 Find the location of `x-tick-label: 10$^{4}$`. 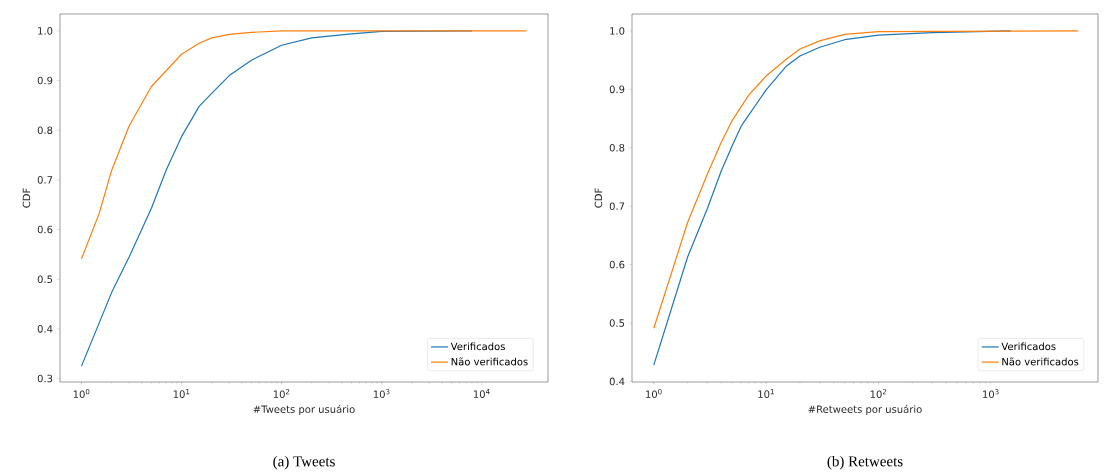

x-tick-label: 10$^{4}$ is located at coordinates (481, 393).